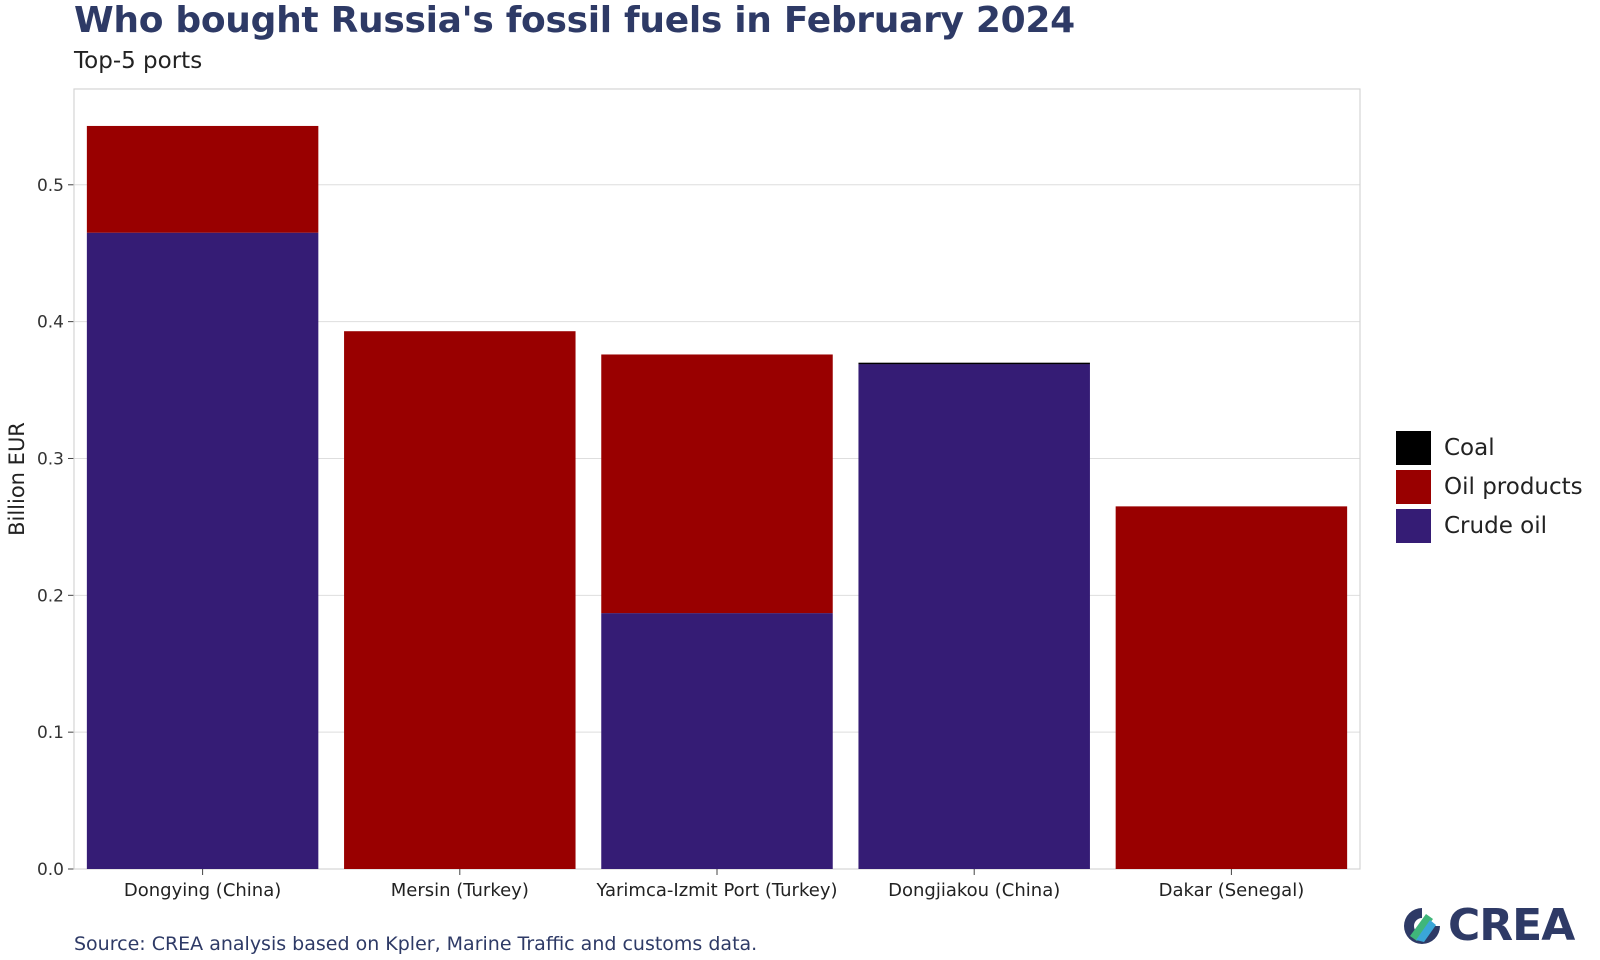 The height and width of the screenshot is (960, 1600). I want to click on legend-swatch-oil-products, so click(1413, 486).